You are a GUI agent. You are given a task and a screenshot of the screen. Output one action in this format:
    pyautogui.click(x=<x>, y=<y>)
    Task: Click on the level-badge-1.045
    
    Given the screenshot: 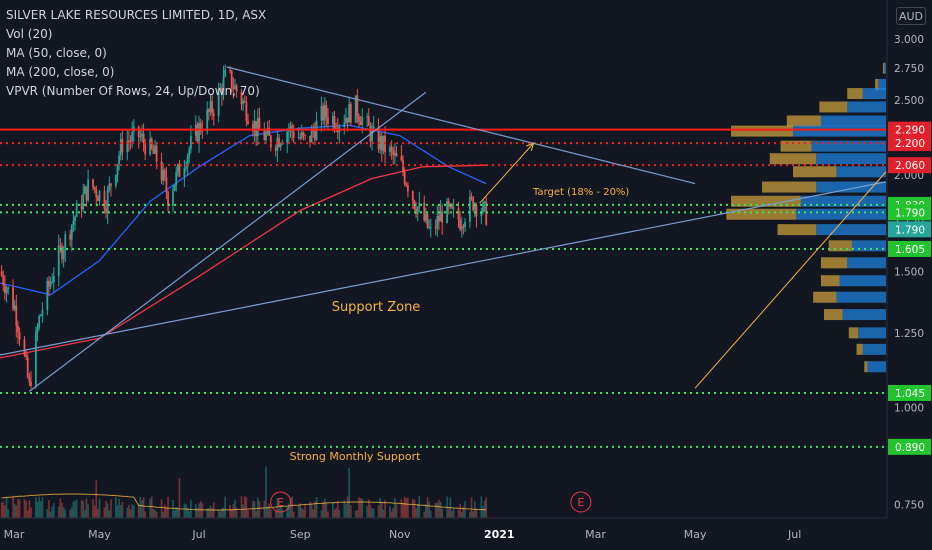 What is the action you would take?
    pyautogui.click(x=909, y=392)
    